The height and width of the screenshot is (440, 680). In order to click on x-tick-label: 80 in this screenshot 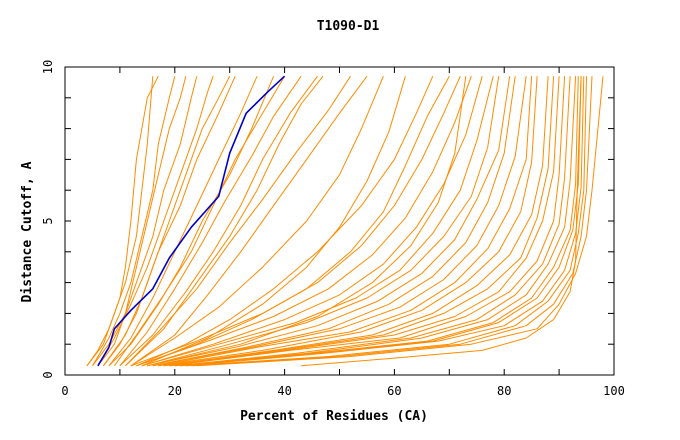, I will do `click(504, 391)`.